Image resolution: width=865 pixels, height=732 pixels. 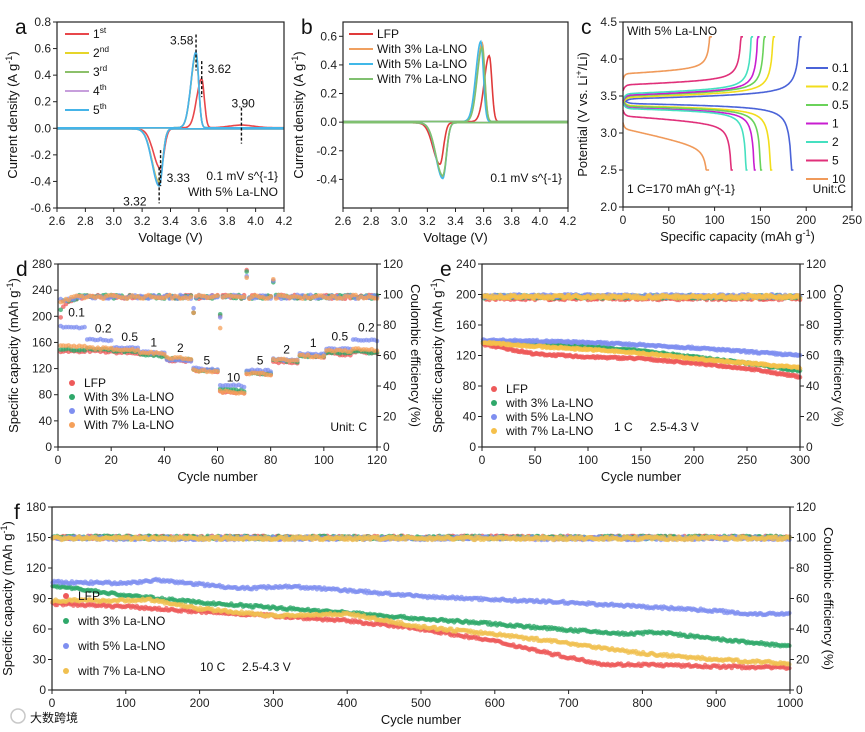 What do you see at coordinates (40, 599) in the screenshot?
I see `y-tick-label: 90` at bounding box center [40, 599].